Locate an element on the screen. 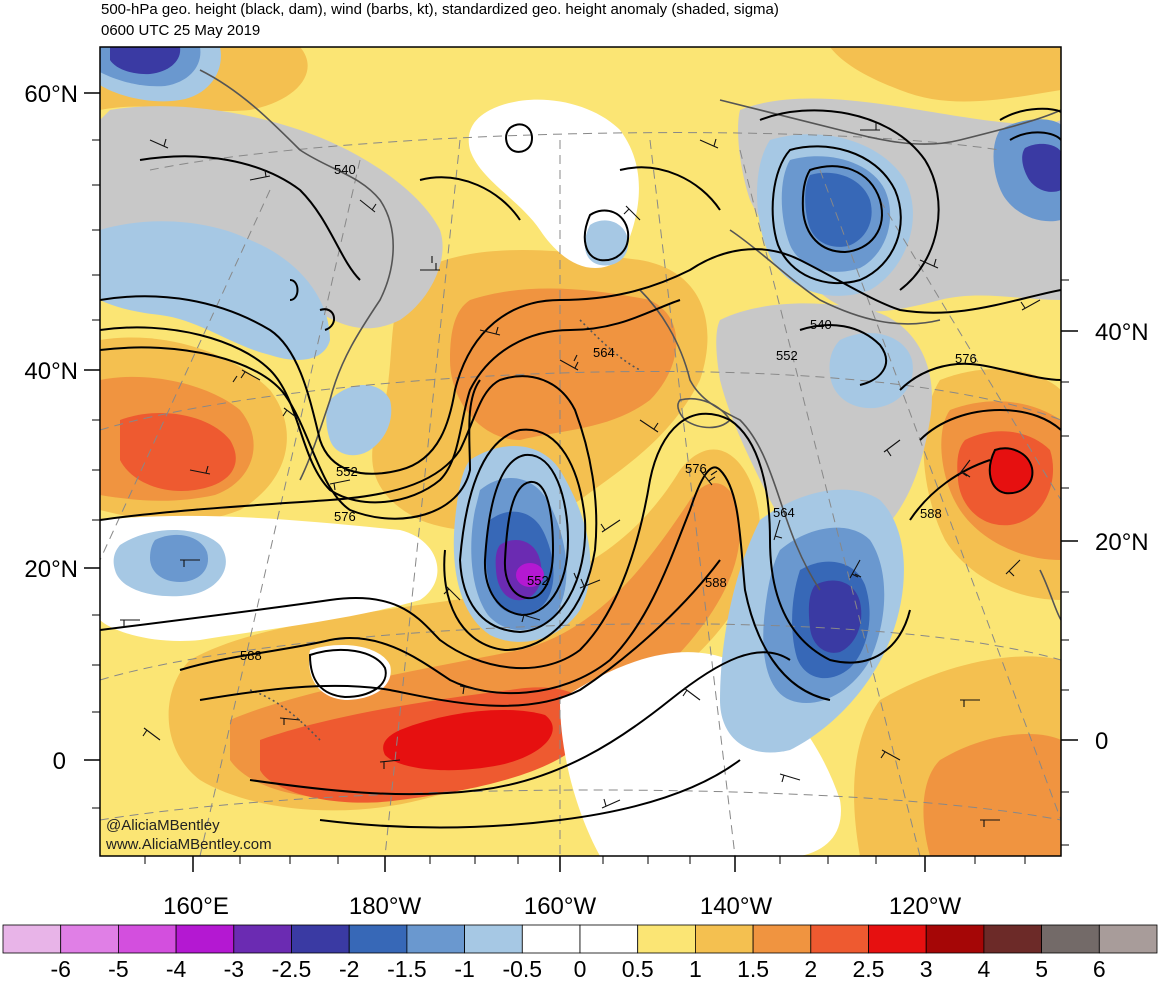 The height and width of the screenshot is (981, 1160). colorbar-label: 0 is located at coordinates (580, 968).